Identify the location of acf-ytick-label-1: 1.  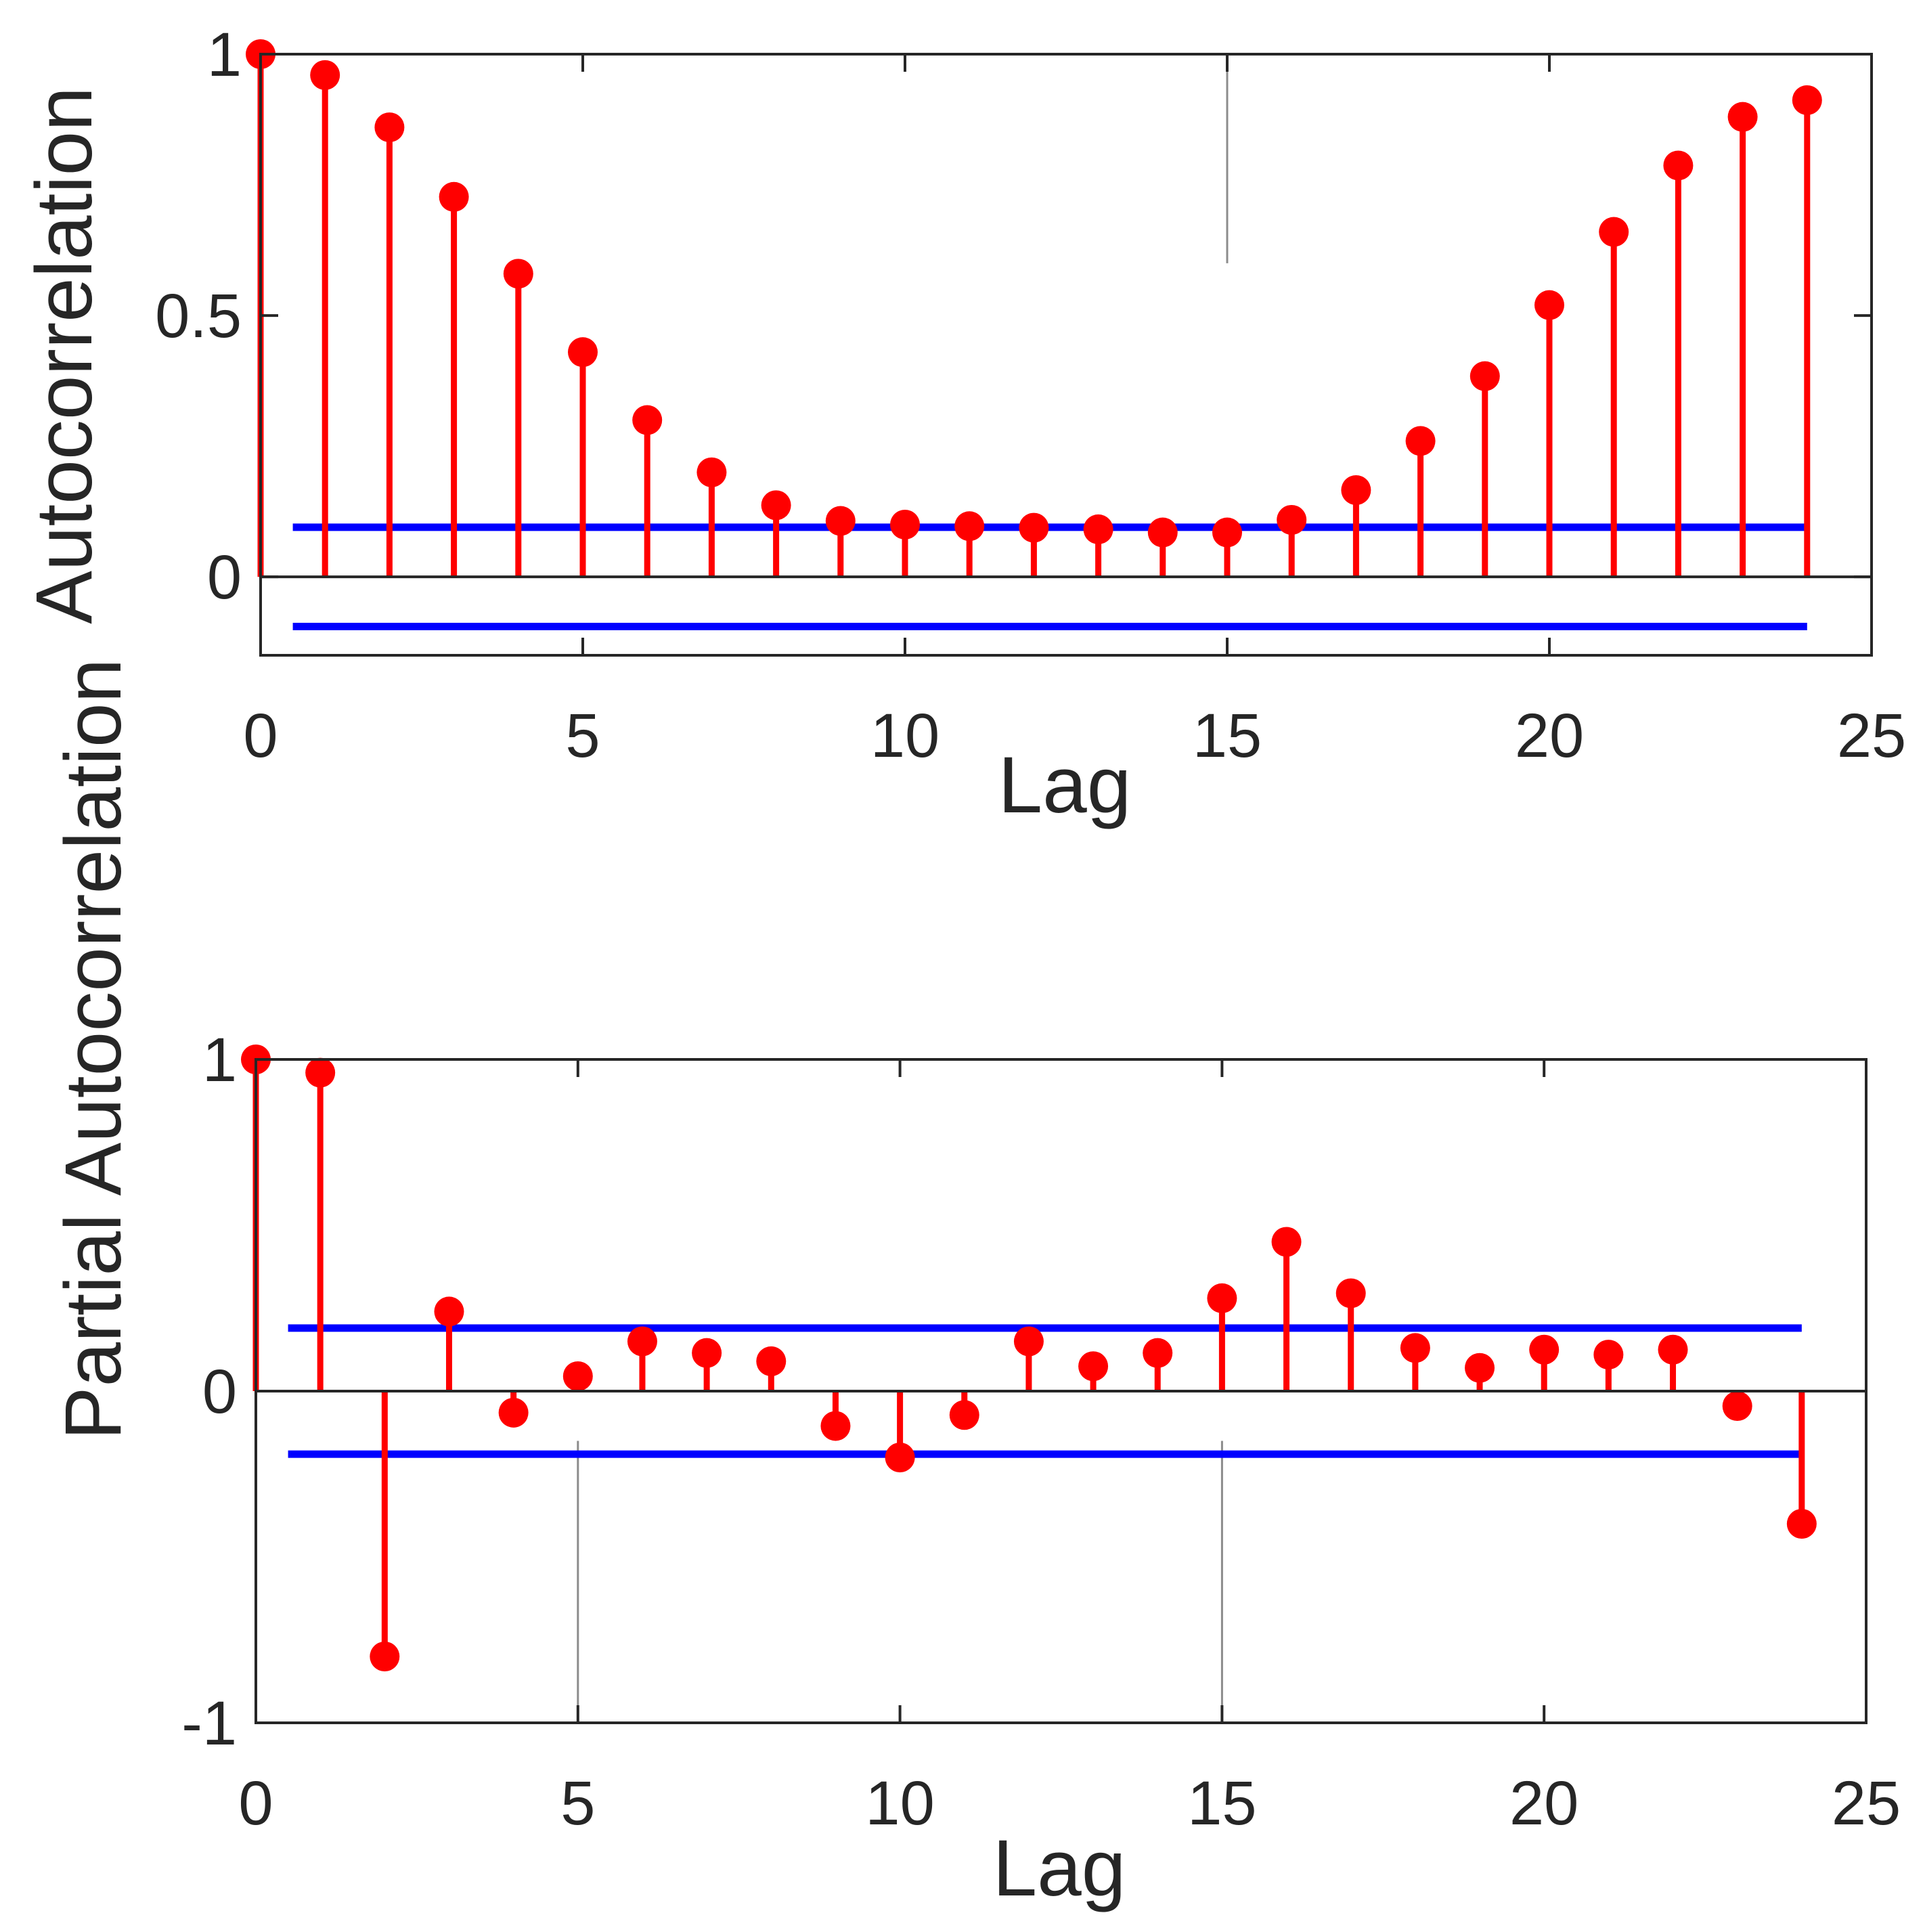
(224, 54).